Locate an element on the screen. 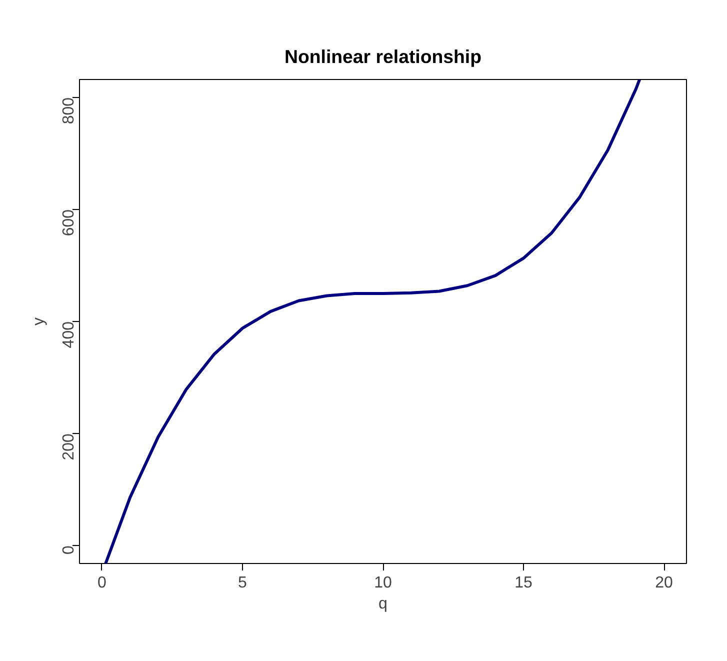  x-tick-label: 20 is located at coordinates (664, 583).